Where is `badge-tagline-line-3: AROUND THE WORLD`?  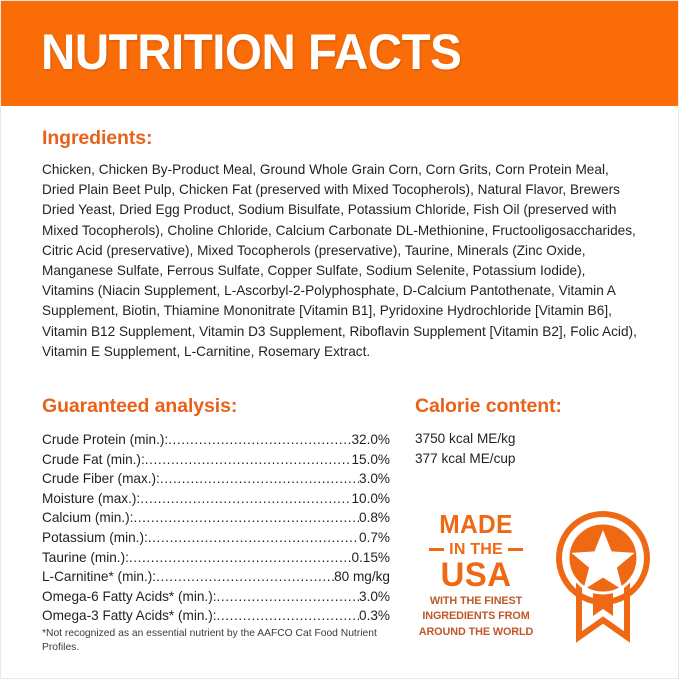 badge-tagline-line-3: AROUND THE WORLD is located at coordinates (476, 631).